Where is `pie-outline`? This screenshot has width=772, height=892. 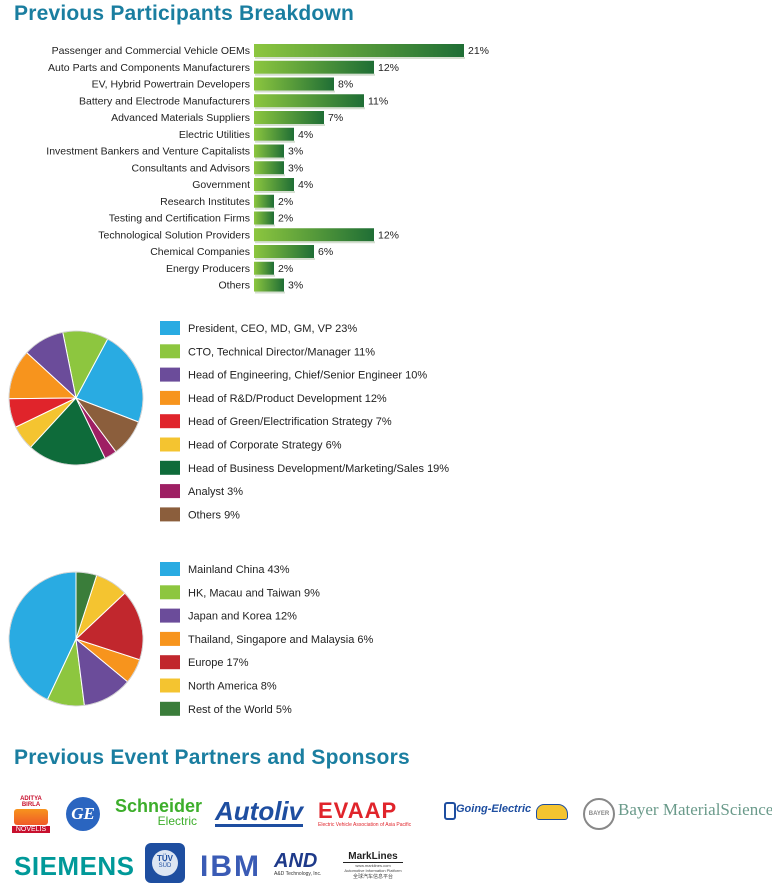
pie-outline is located at coordinates (76, 398).